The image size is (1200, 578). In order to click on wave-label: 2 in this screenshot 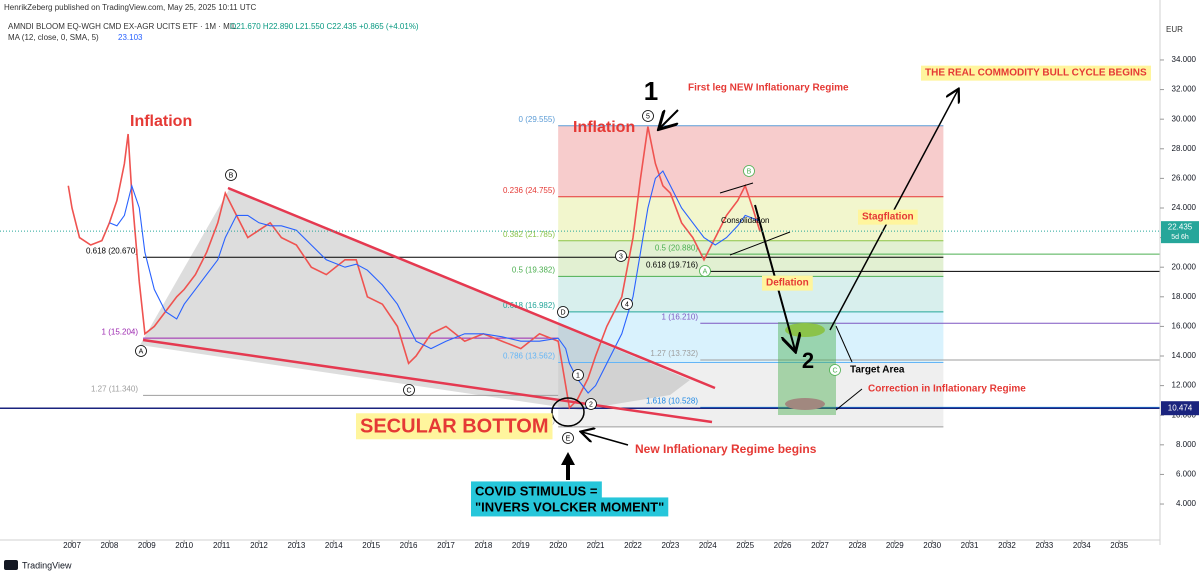, I will do `click(591, 404)`.